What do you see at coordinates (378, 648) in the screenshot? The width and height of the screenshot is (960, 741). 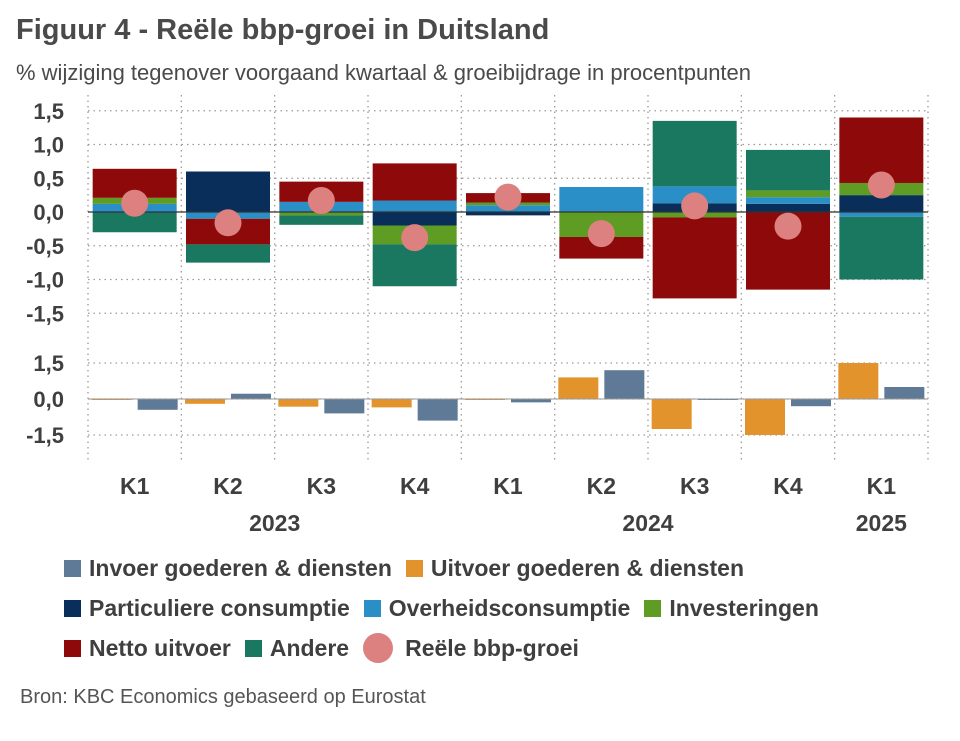 I see `legend-dot-groei` at bounding box center [378, 648].